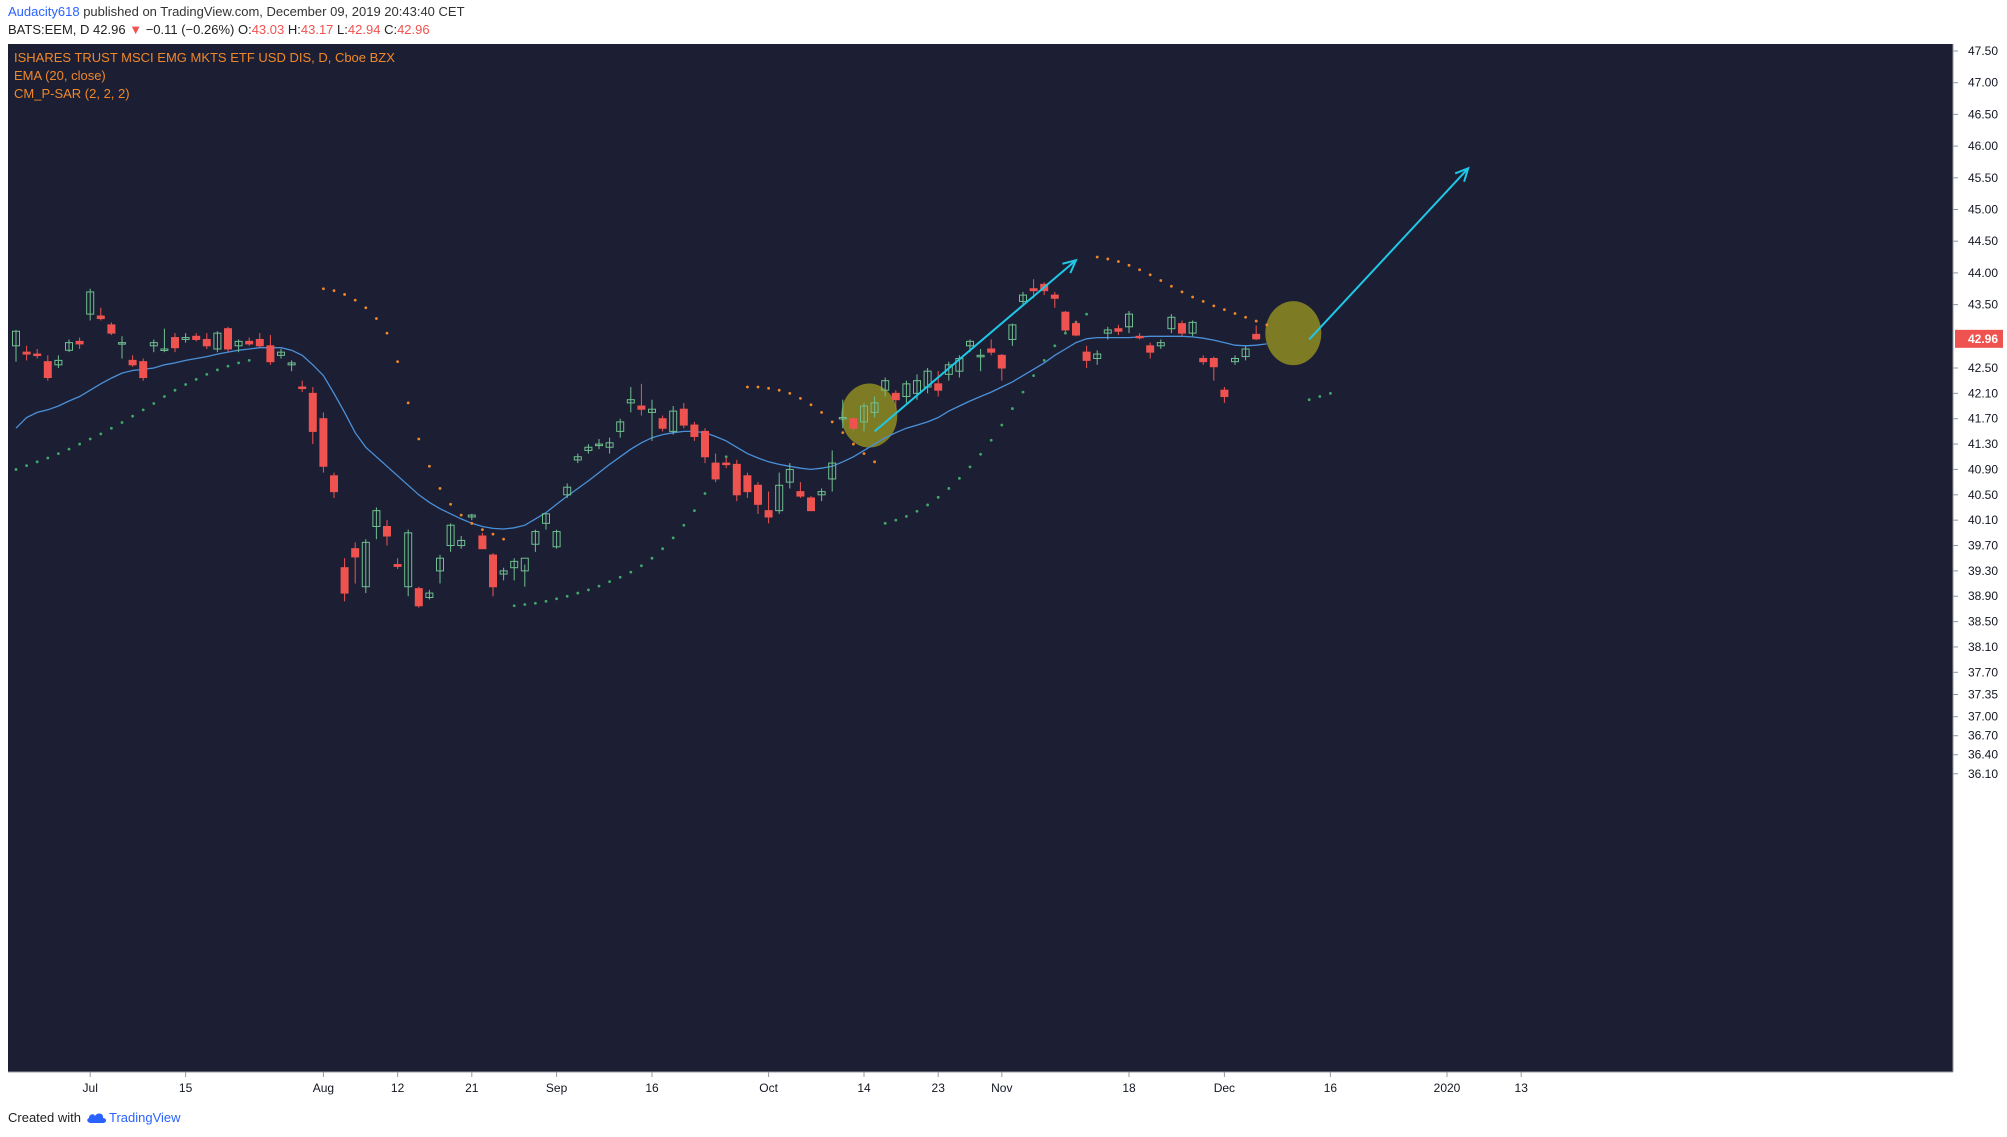  I want to click on x-tick-label: Sep, so click(557, 1088).